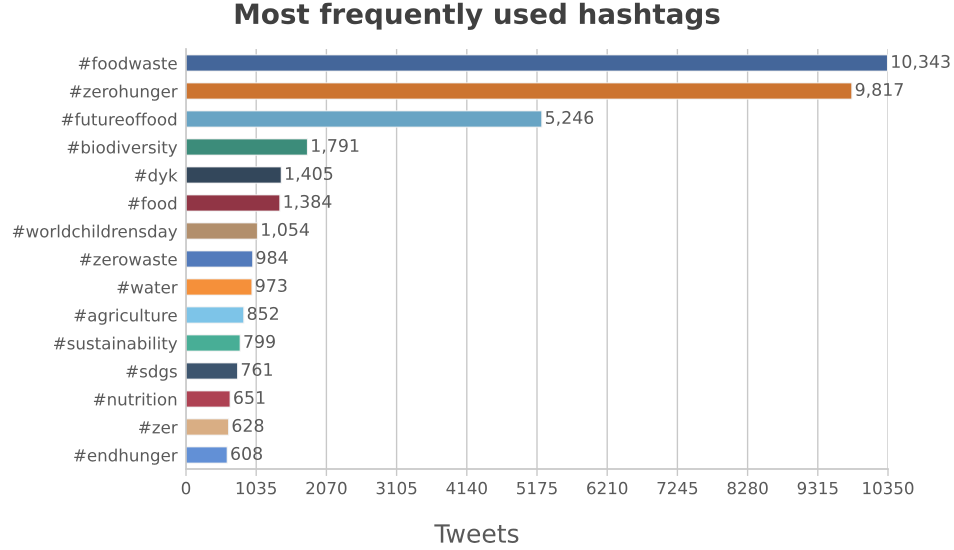 This screenshot has height=550, width=954. I want to click on y-tick-label: #sdgs, so click(151, 372).